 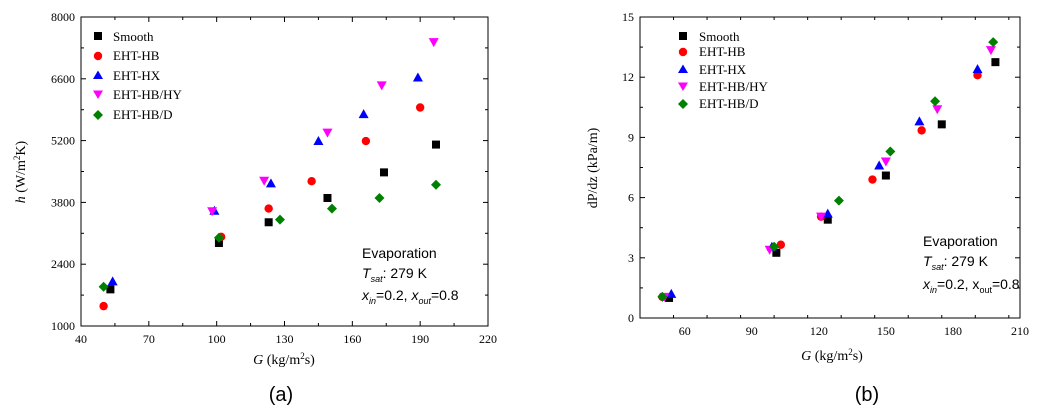 I want to click on legend-marker-eht-hb-hy, so click(x=683, y=86).